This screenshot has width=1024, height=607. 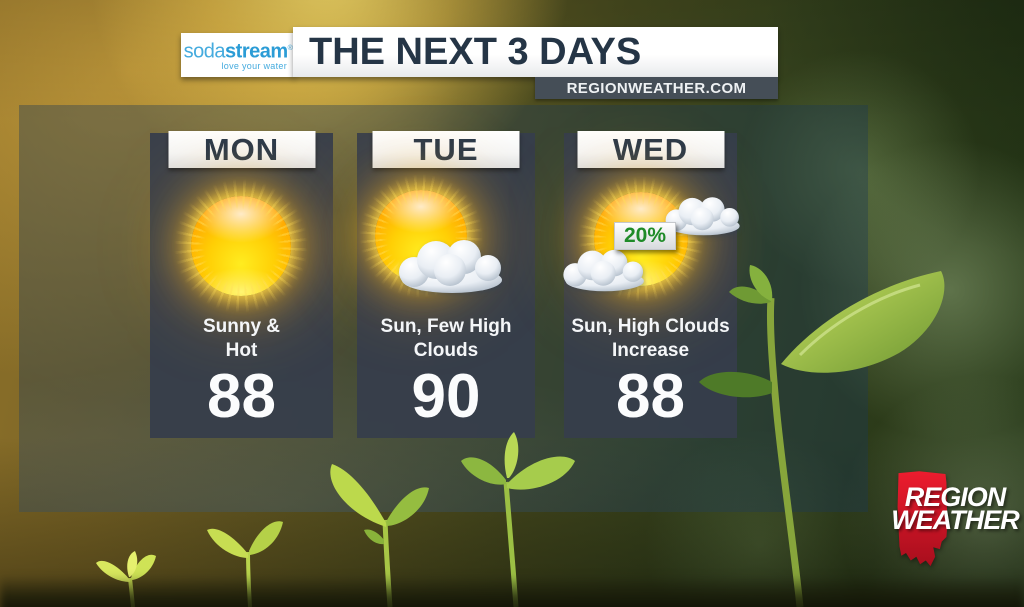 I want to click on sunny-icon, so click(x=241, y=246).